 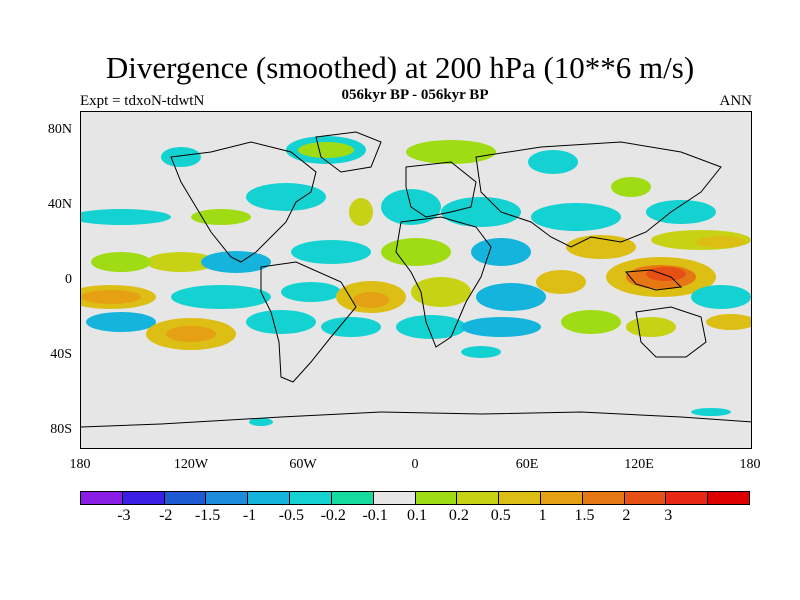 I want to click on colorbar-label: -2, so click(x=166, y=515).